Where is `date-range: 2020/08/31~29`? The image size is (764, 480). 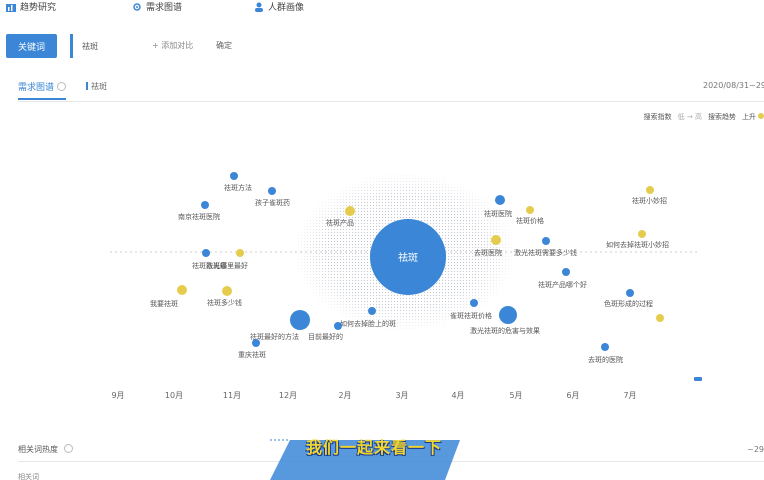 date-range: 2020/08/31~29 is located at coordinates (733, 85).